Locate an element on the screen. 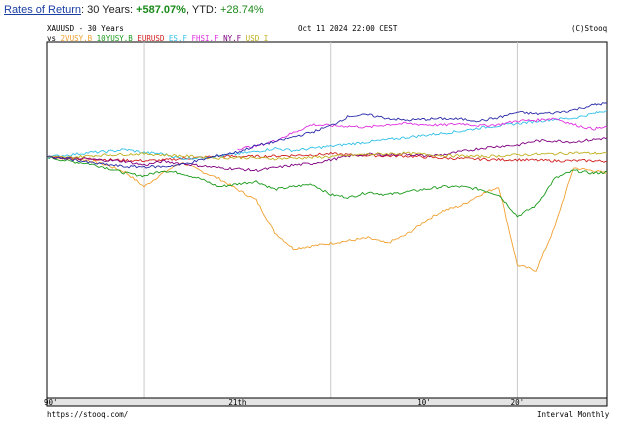 This screenshot has height=432, width=625. ytd-label: , YTD: is located at coordinates (202, 10).